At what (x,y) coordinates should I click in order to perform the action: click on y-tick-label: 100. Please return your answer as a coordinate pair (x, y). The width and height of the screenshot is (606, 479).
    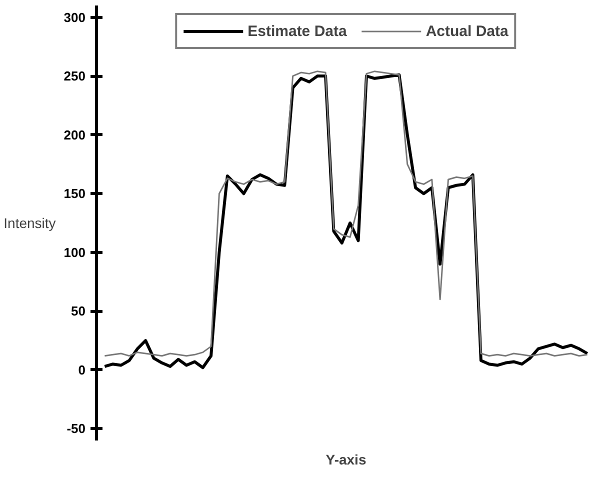
    Looking at the image, I should click on (75, 252).